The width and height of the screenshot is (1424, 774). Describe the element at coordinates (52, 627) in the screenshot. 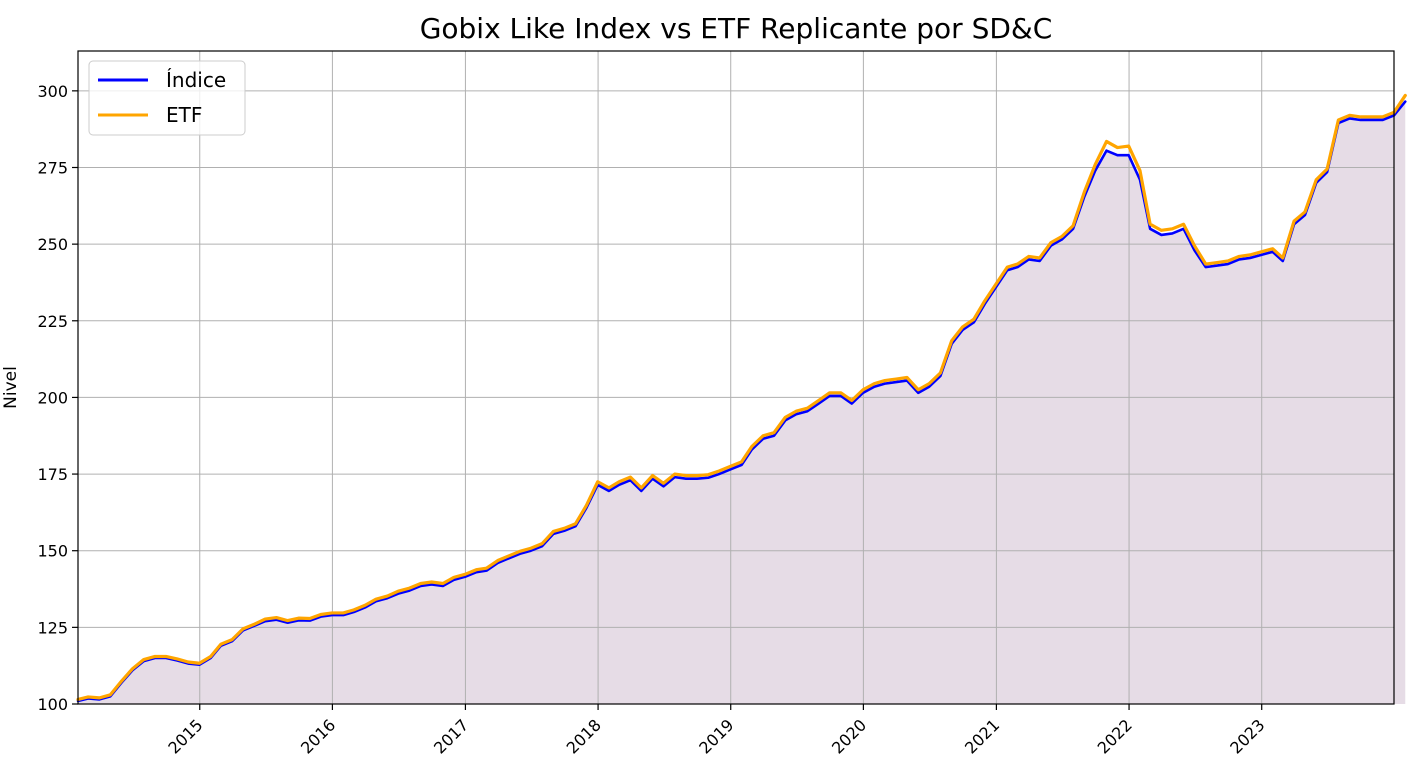

I see `y-tick-label: 125` at that location.